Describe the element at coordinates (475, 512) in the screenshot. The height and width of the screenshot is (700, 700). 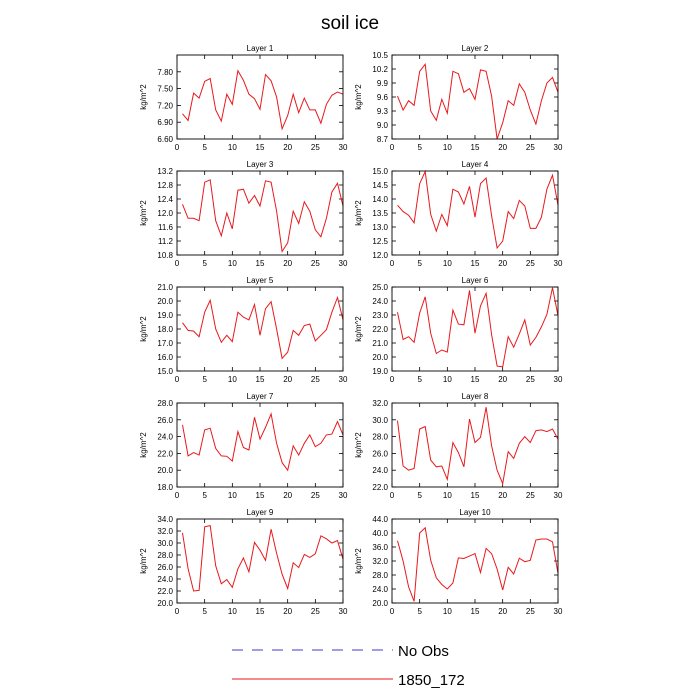
I see `panel-title-layer-10: Layer 10` at that location.